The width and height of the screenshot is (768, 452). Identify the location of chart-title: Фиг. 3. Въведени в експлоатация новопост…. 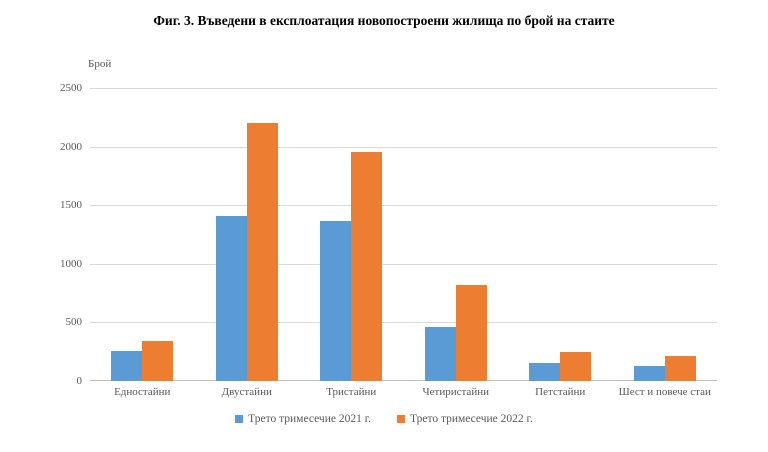
(384, 20).